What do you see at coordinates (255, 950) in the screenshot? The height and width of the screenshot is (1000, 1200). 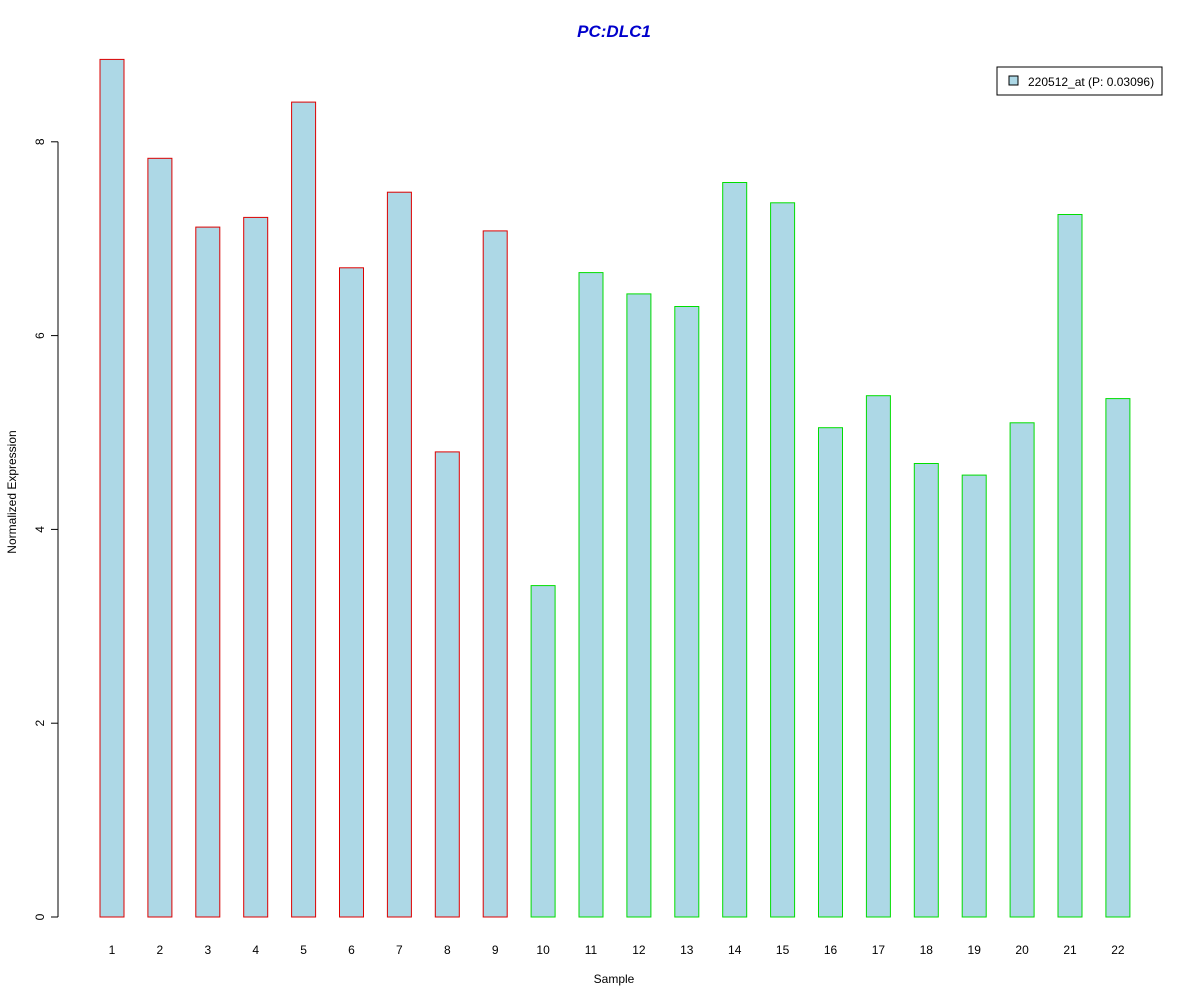 I see `x-tick-label: 4` at bounding box center [255, 950].